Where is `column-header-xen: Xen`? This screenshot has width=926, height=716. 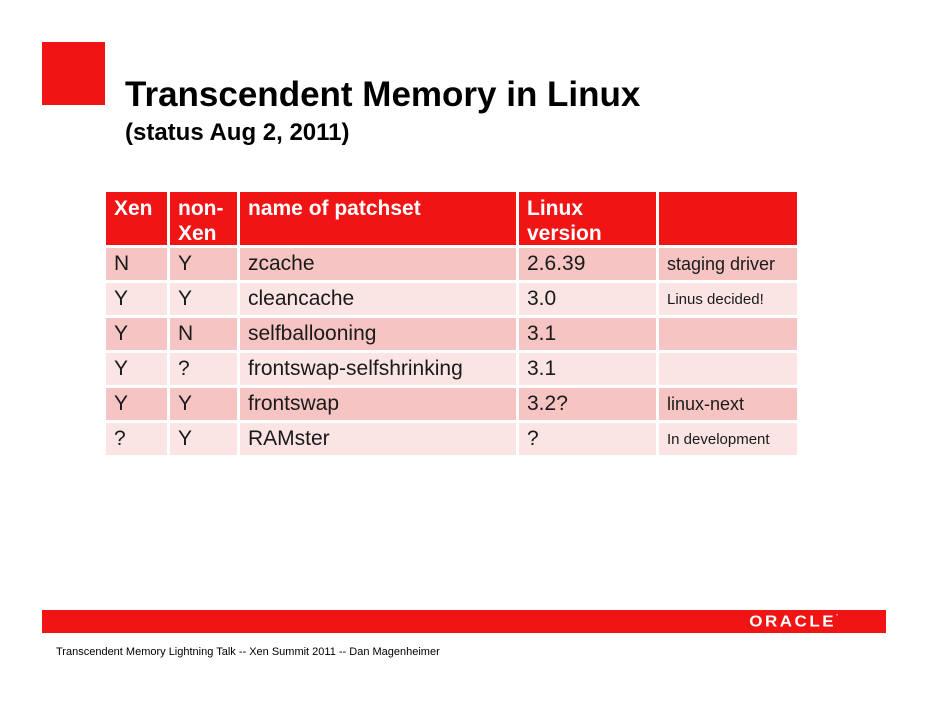
column-header-xen: Xen is located at coordinates (136, 218).